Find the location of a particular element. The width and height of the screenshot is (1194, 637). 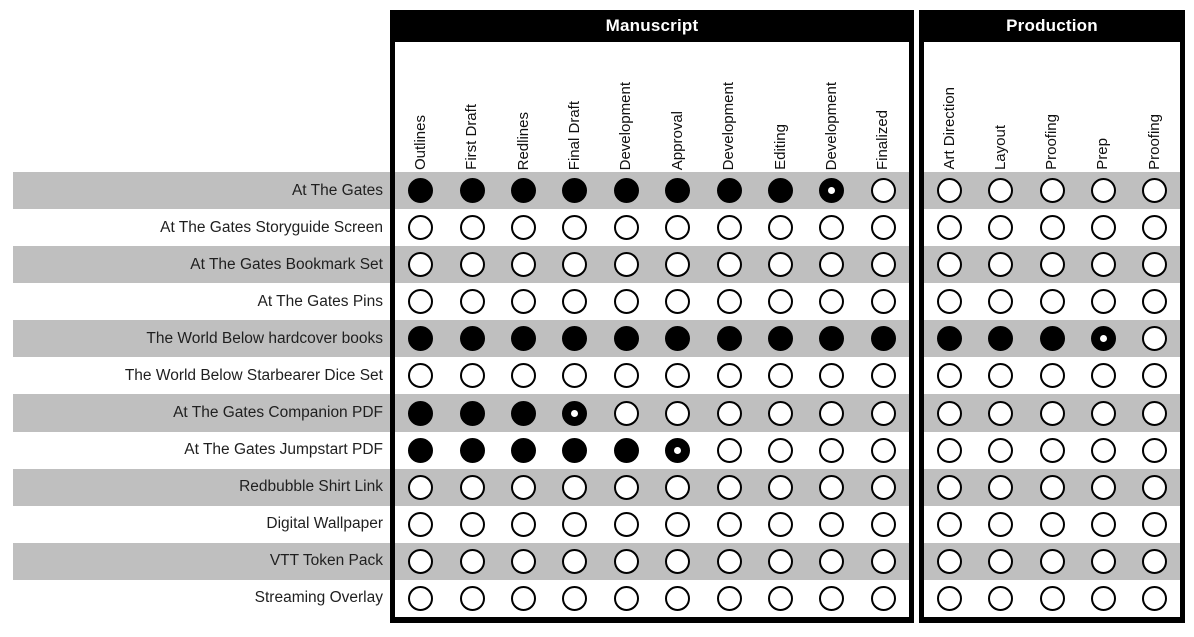

column-header-development: Development is located at coordinates (728, 107).